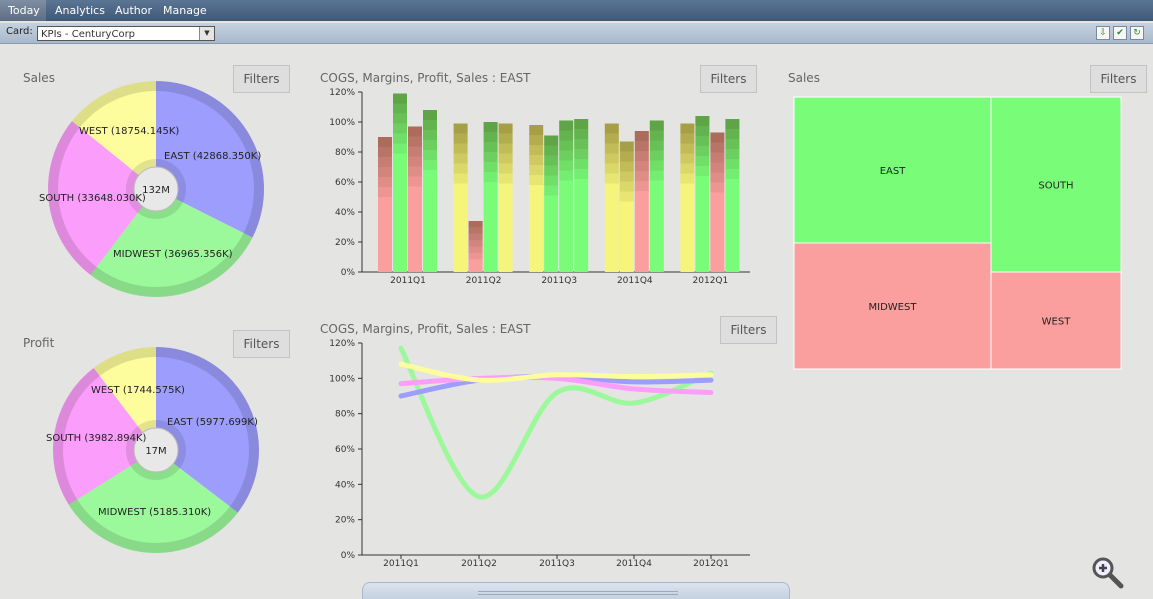 Image resolution: width=1153 pixels, height=599 pixels. What do you see at coordinates (124, 398) in the screenshot?
I see `pie-slice-west` at bounding box center [124, 398].